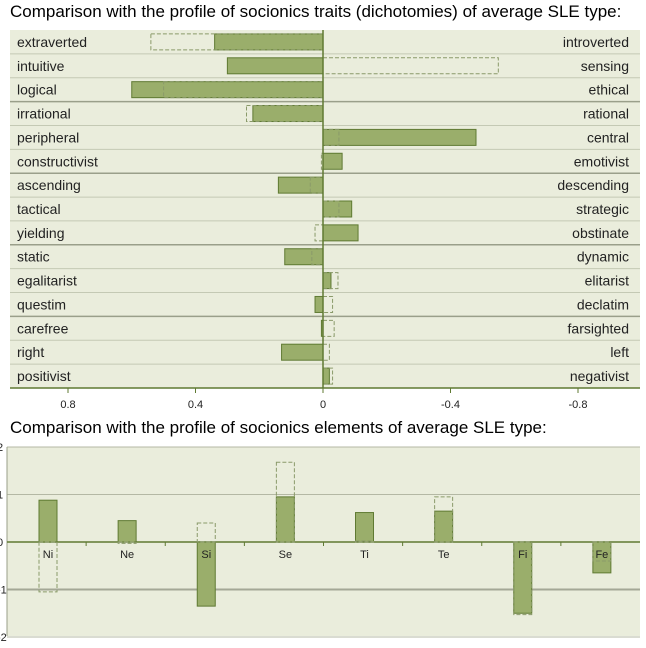  Describe the element at coordinates (602, 209) in the screenshot. I see `trait-right-label: strategic` at that location.